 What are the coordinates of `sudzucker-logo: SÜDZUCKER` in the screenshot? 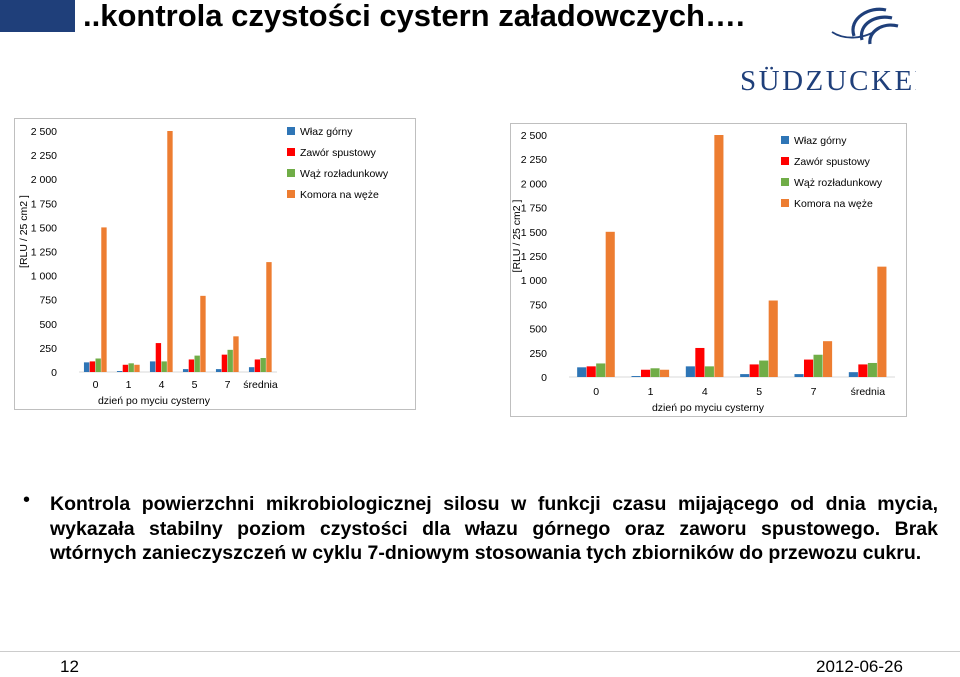 It's located at (828, 52).